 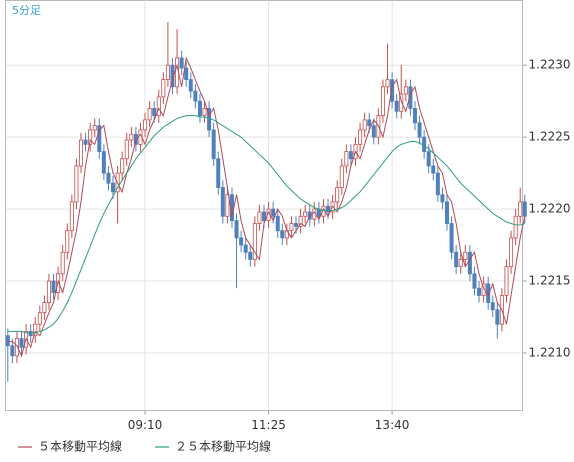 I want to click on y-tick-label: 1.2225, so click(x=550, y=137).